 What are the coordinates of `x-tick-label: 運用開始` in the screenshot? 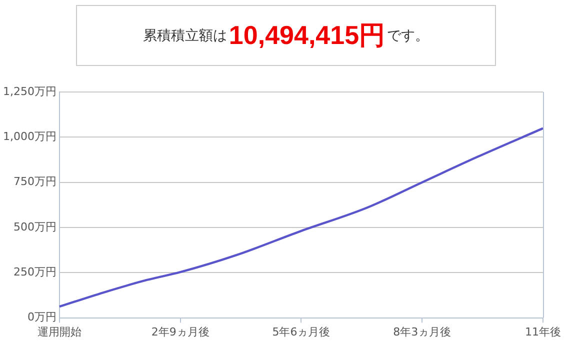 It's located at (59, 331).